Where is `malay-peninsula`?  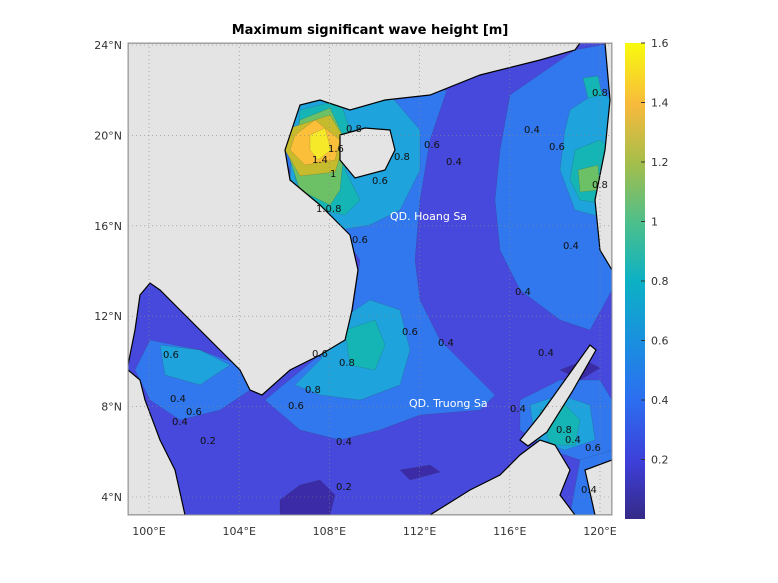
malay-peninsula is located at coordinates (157, 442).